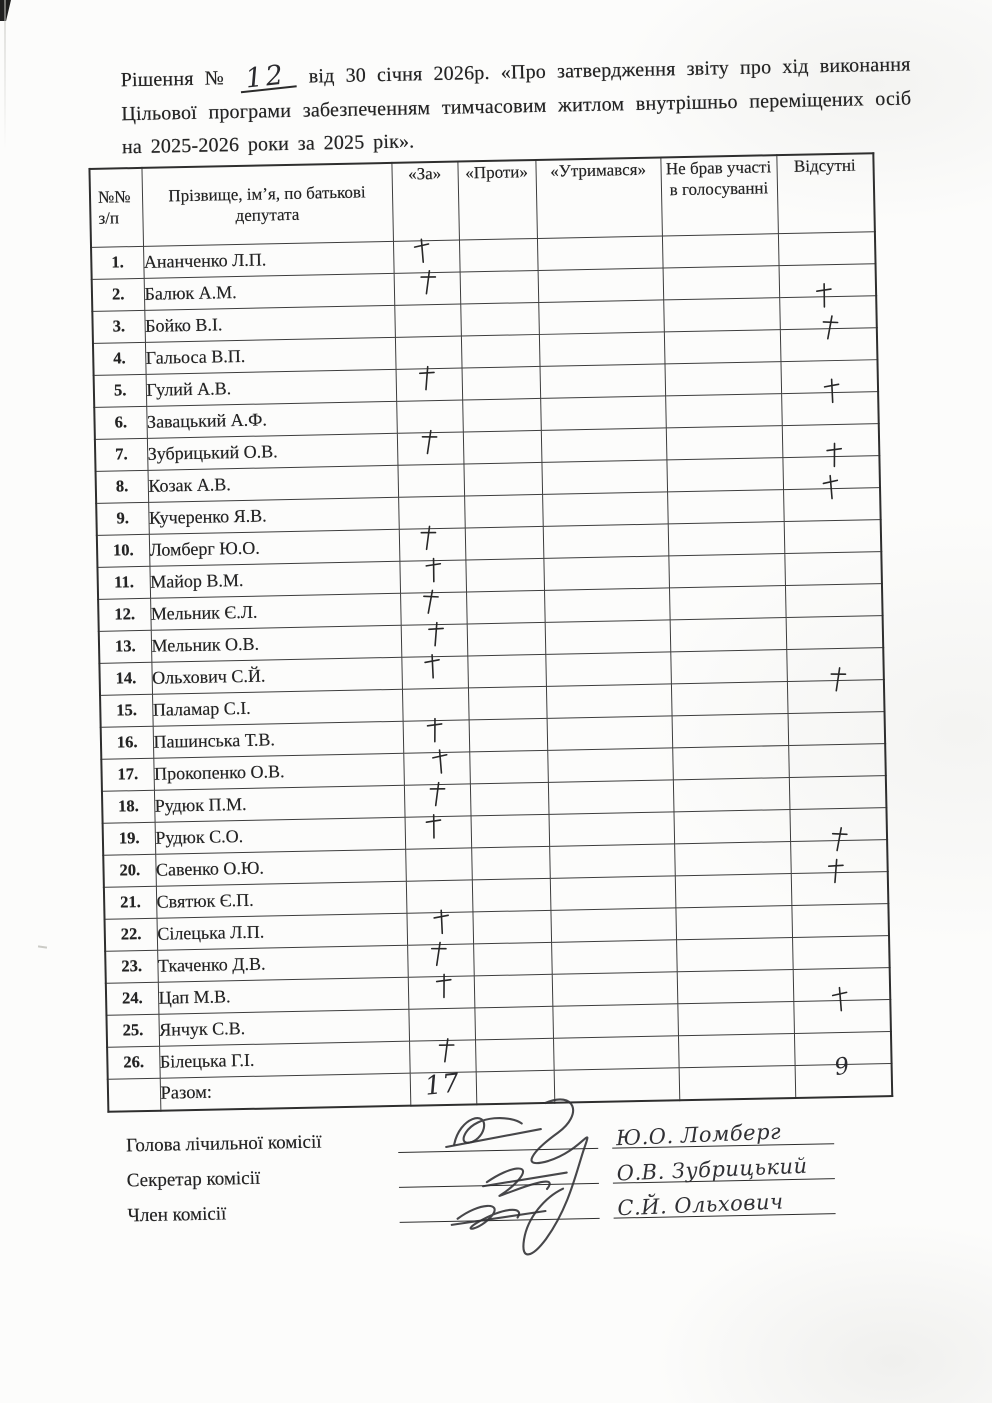 This screenshot has height=1403, width=992. I want to click on header-name: Прізвище, ім’я, по батькові депутата, so click(267, 204).